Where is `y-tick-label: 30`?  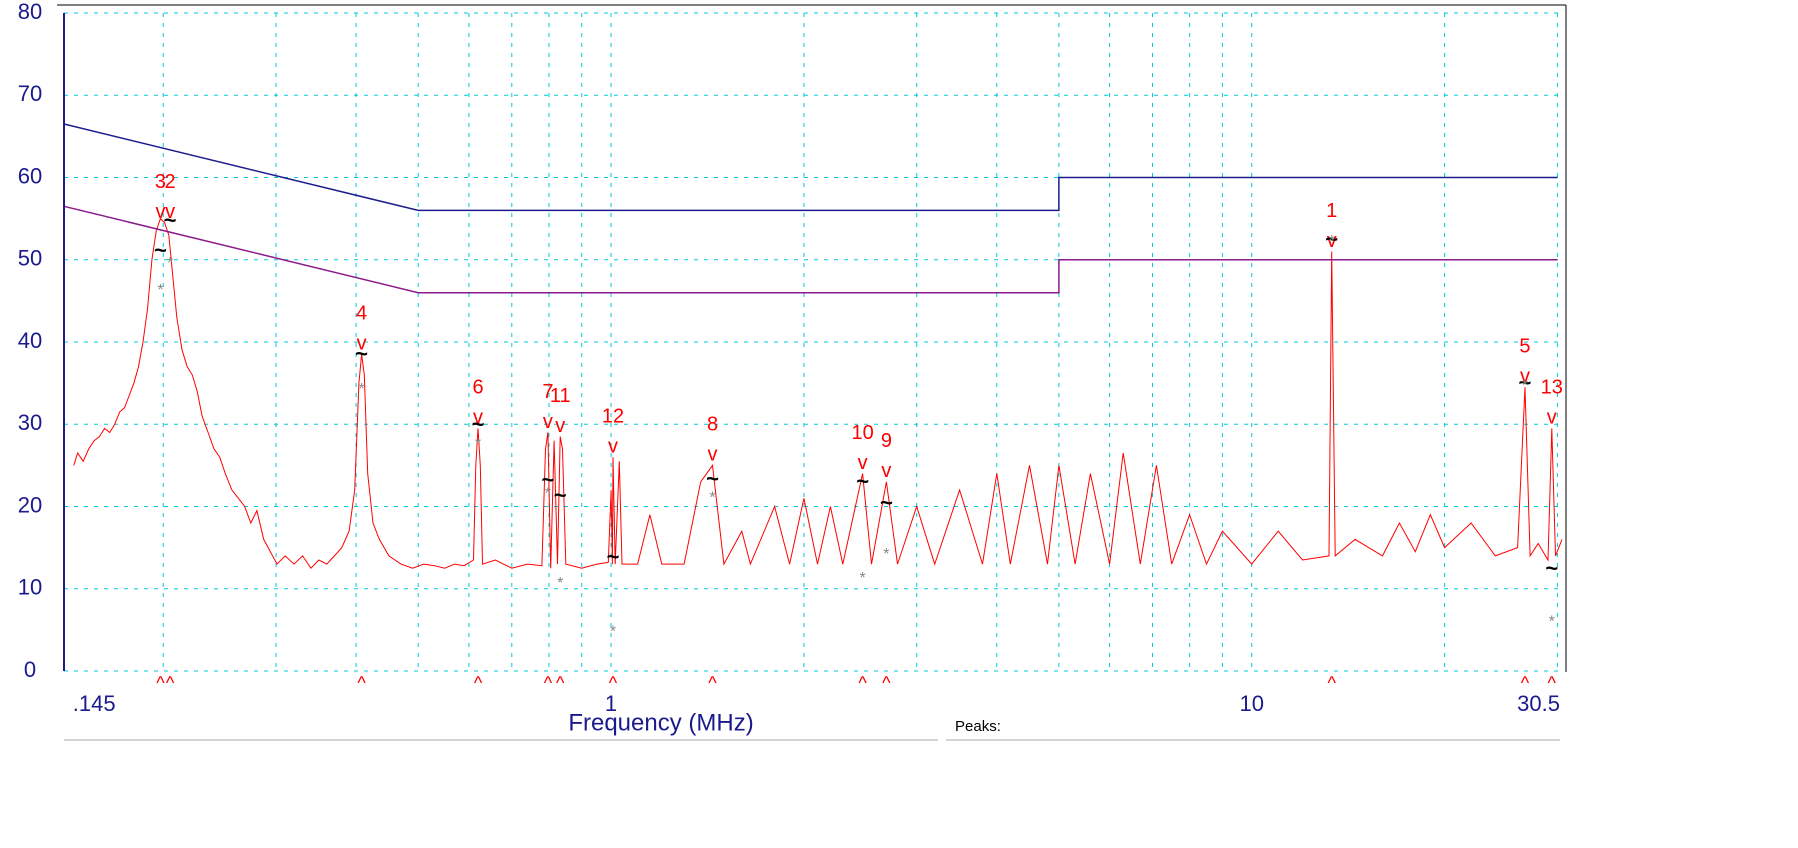 y-tick-label: 30 is located at coordinates (30, 422).